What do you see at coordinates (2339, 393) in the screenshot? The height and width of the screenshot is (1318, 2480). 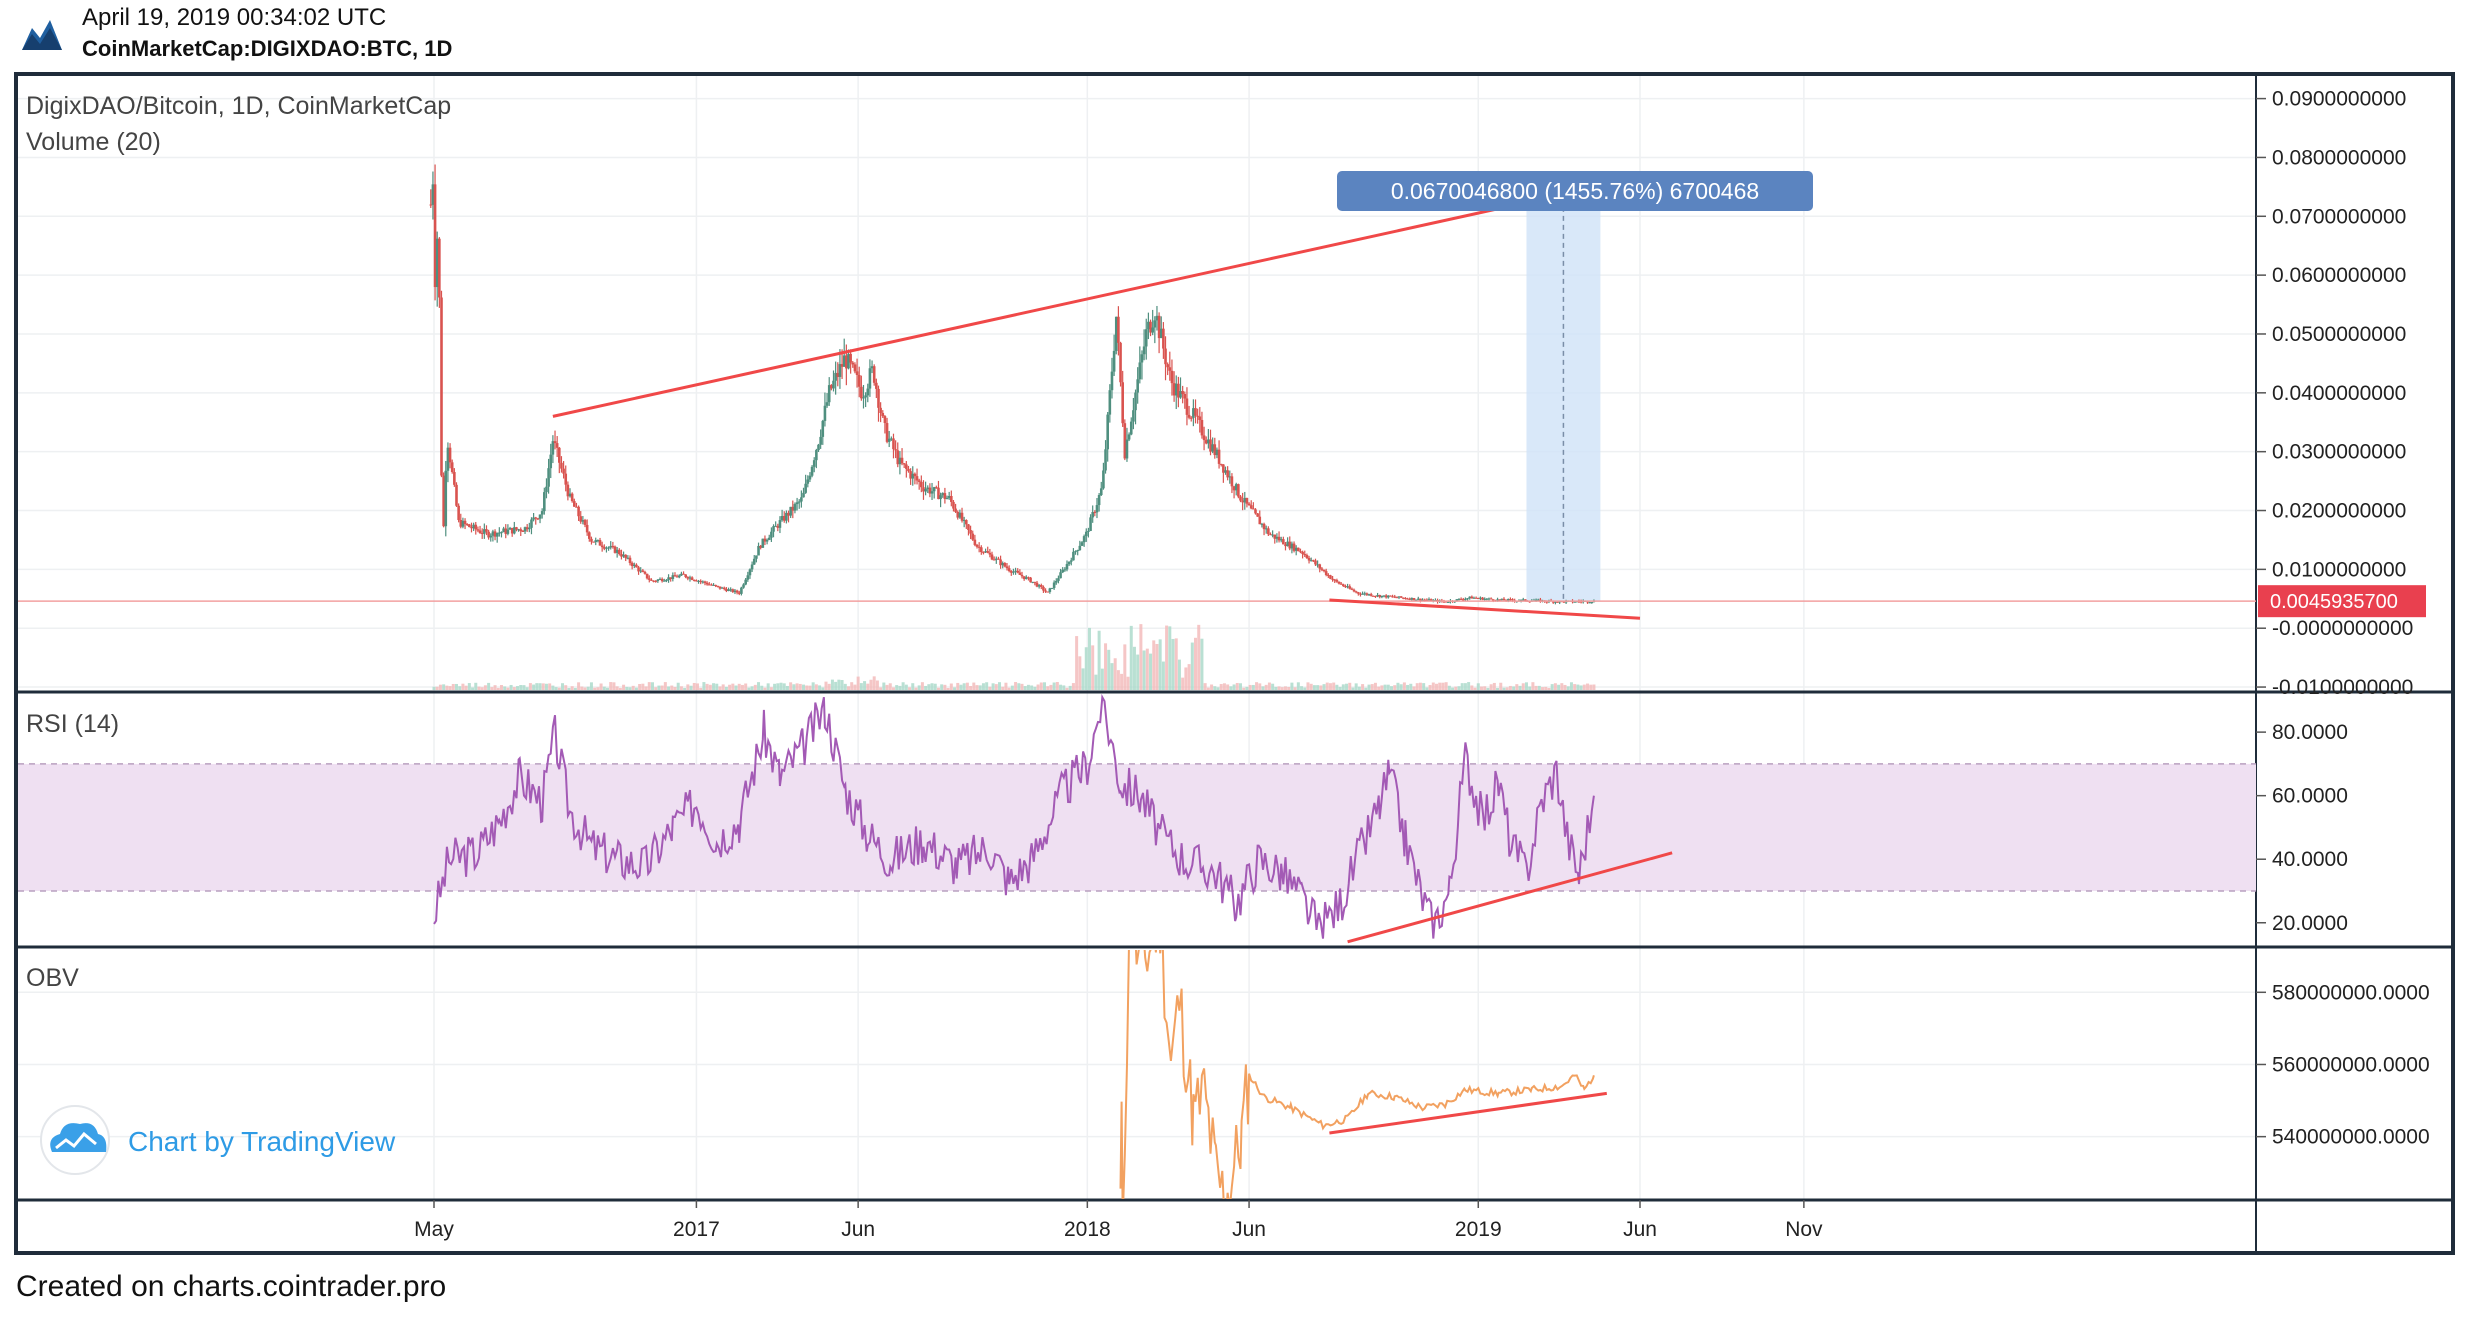 I see `price-axis-label-5: 0.0400000000` at bounding box center [2339, 393].